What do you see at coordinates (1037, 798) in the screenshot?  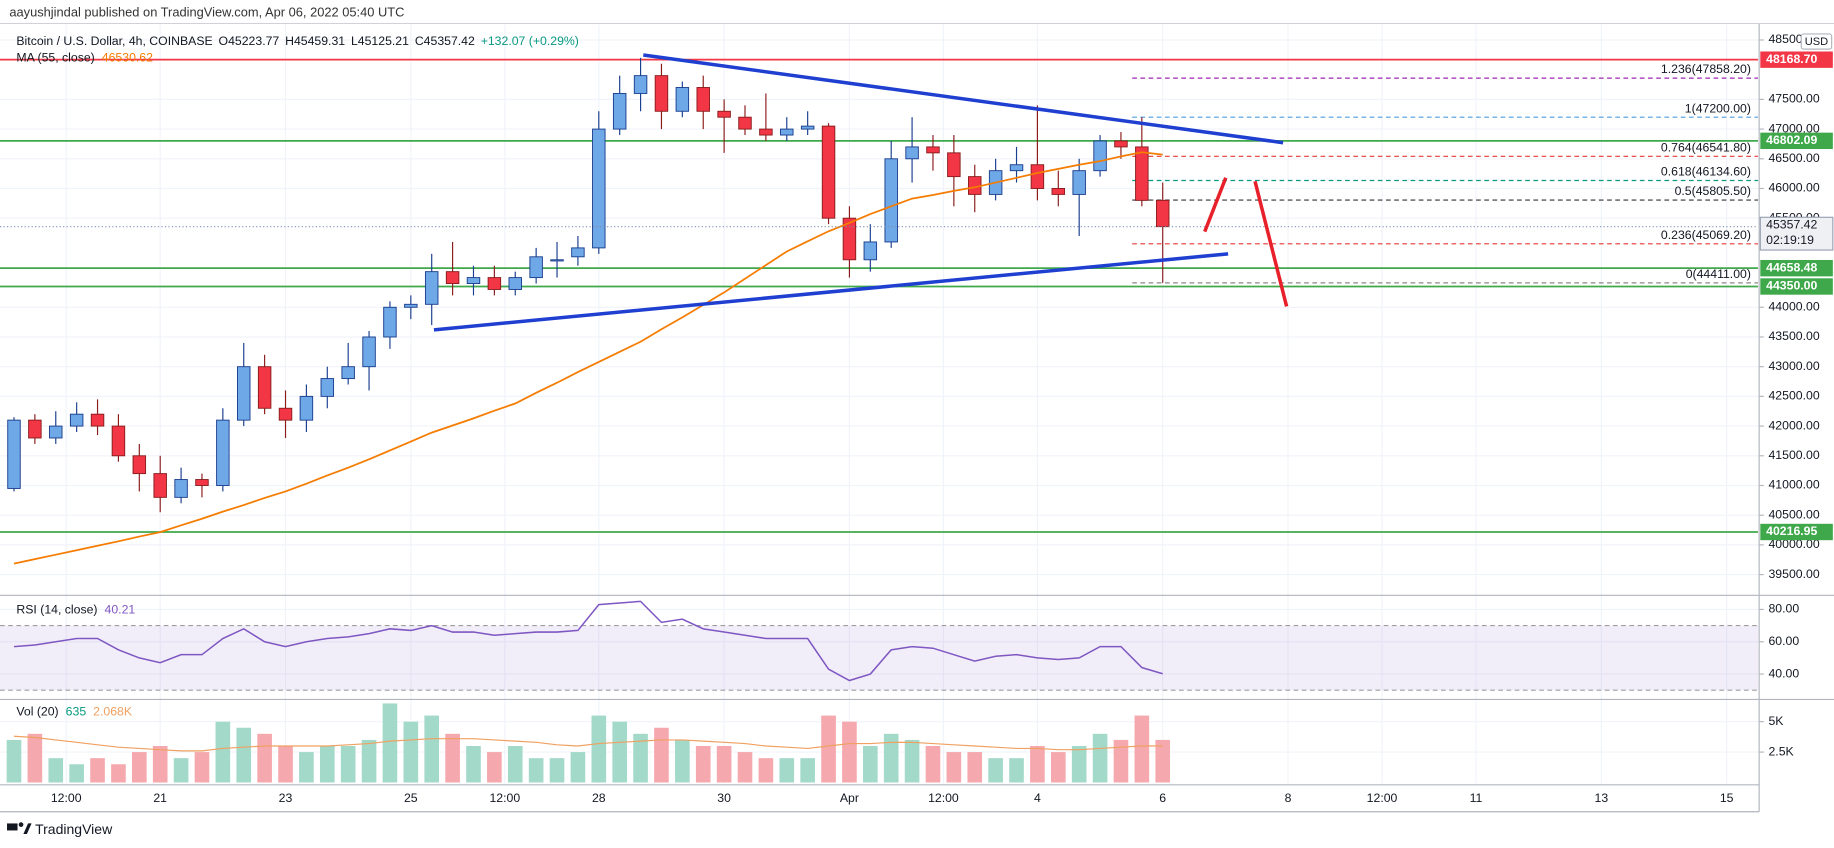 I see `x-tick-label: 4` at bounding box center [1037, 798].